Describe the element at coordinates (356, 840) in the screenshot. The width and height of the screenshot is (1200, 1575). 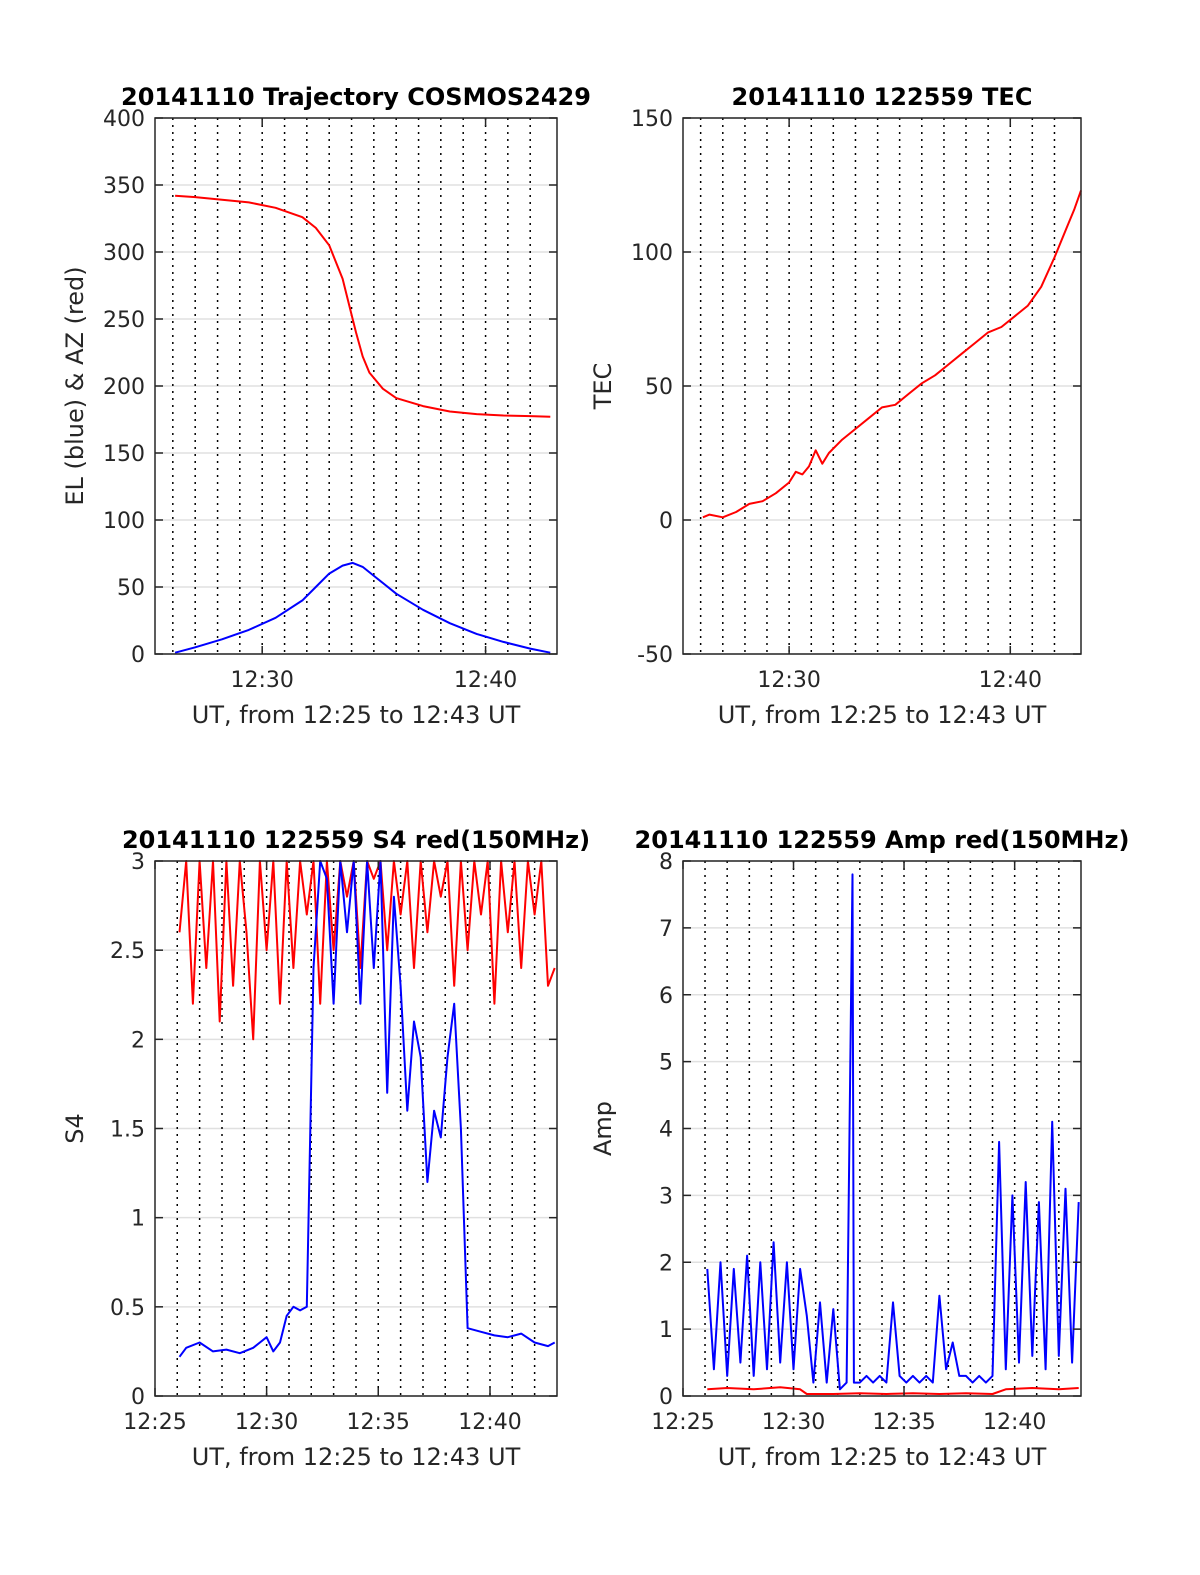
I see `s4-title: 20141110 122559 S4 red(150MHz)` at that location.